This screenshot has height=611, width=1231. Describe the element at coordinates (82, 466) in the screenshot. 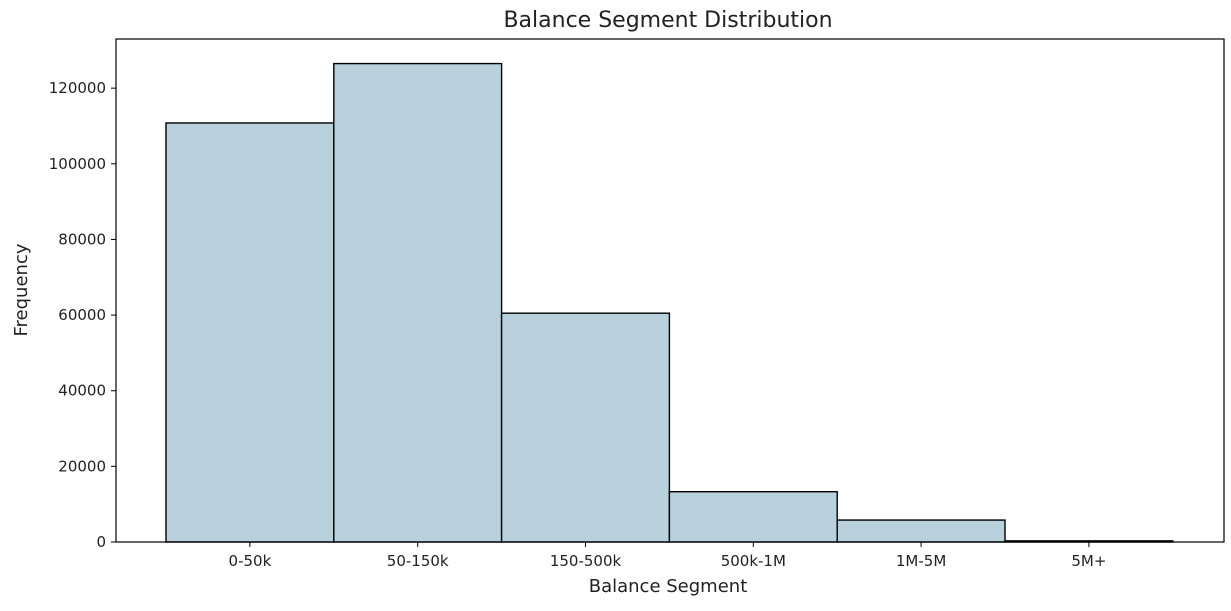

I see `y-tick-label: 20000` at that location.